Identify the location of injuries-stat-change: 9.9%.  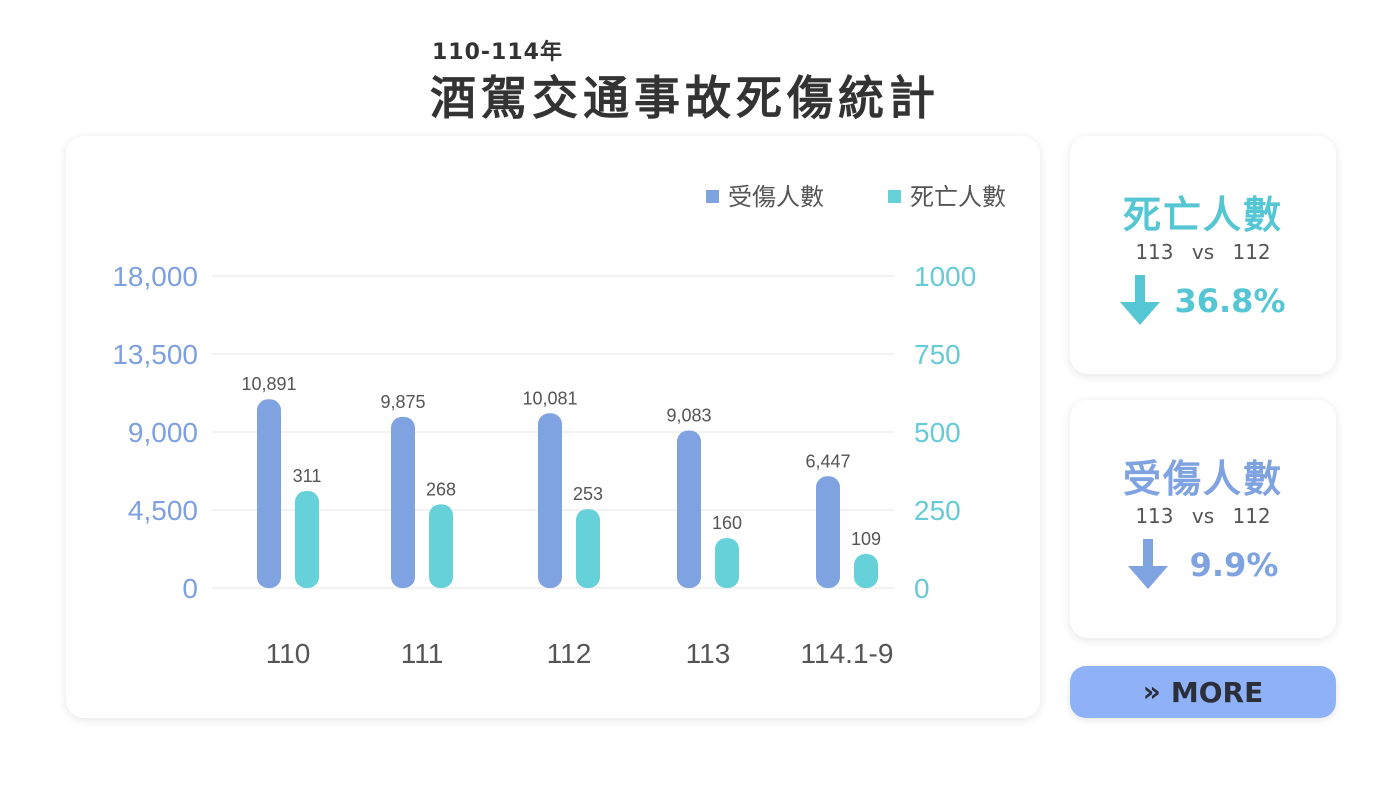
(1203, 565).